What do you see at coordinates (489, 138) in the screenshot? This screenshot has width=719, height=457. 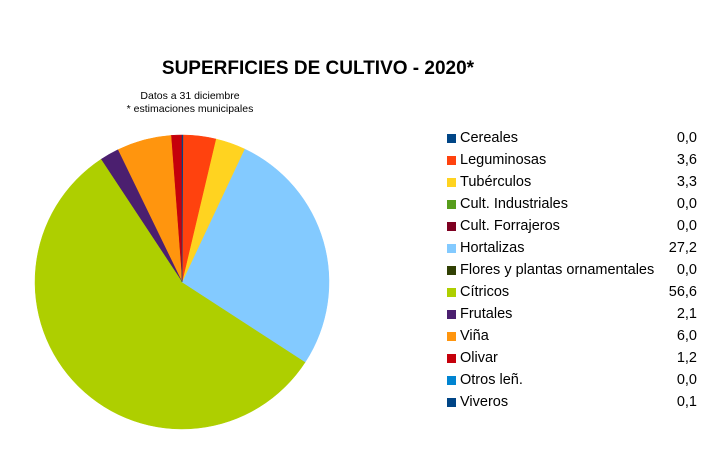 I see `legend-label: Cereales` at bounding box center [489, 138].